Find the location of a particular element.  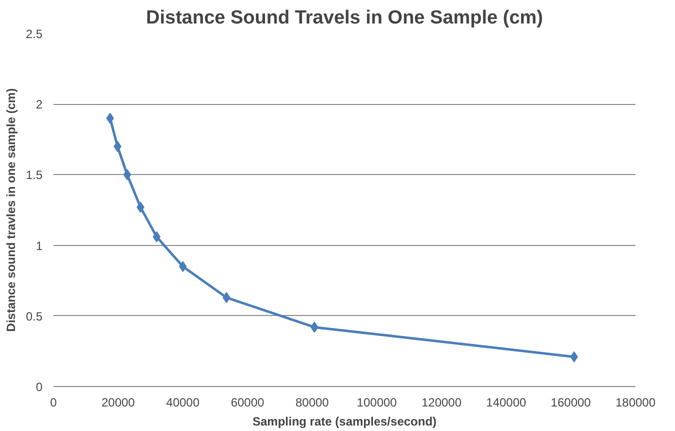

y-tick-label: 1.5 is located at coordinates (34, 175).